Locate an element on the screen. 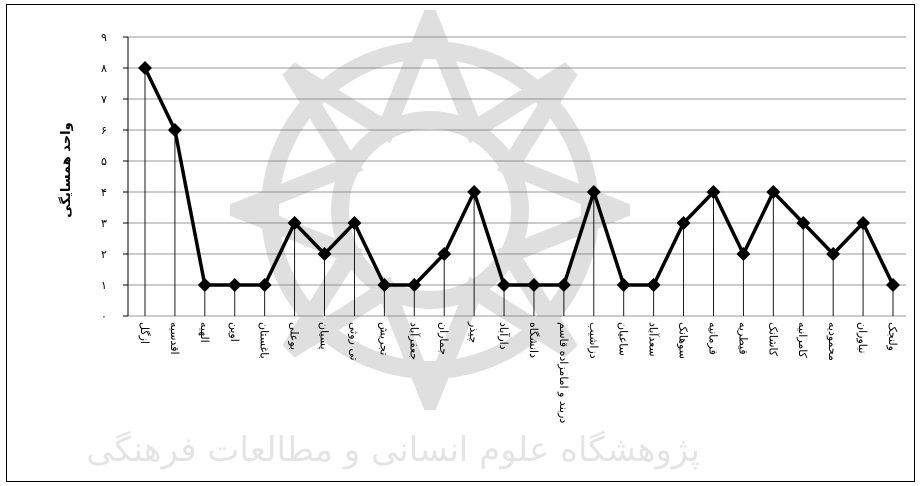 The image size is (923, 486). x-tick-label: کامرانیه is located at coordinates (802, 340).